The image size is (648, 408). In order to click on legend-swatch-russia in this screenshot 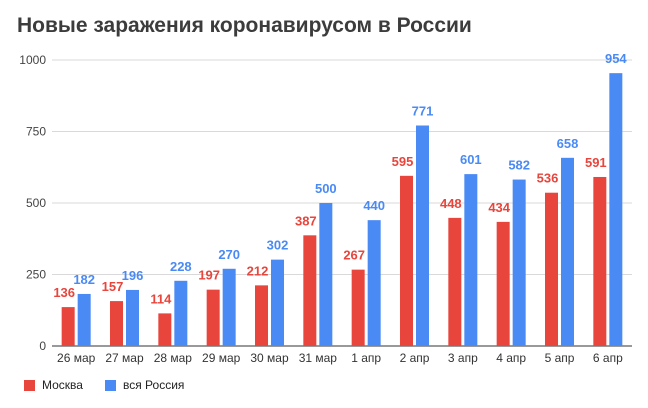, I will do `click(110, 385)`.